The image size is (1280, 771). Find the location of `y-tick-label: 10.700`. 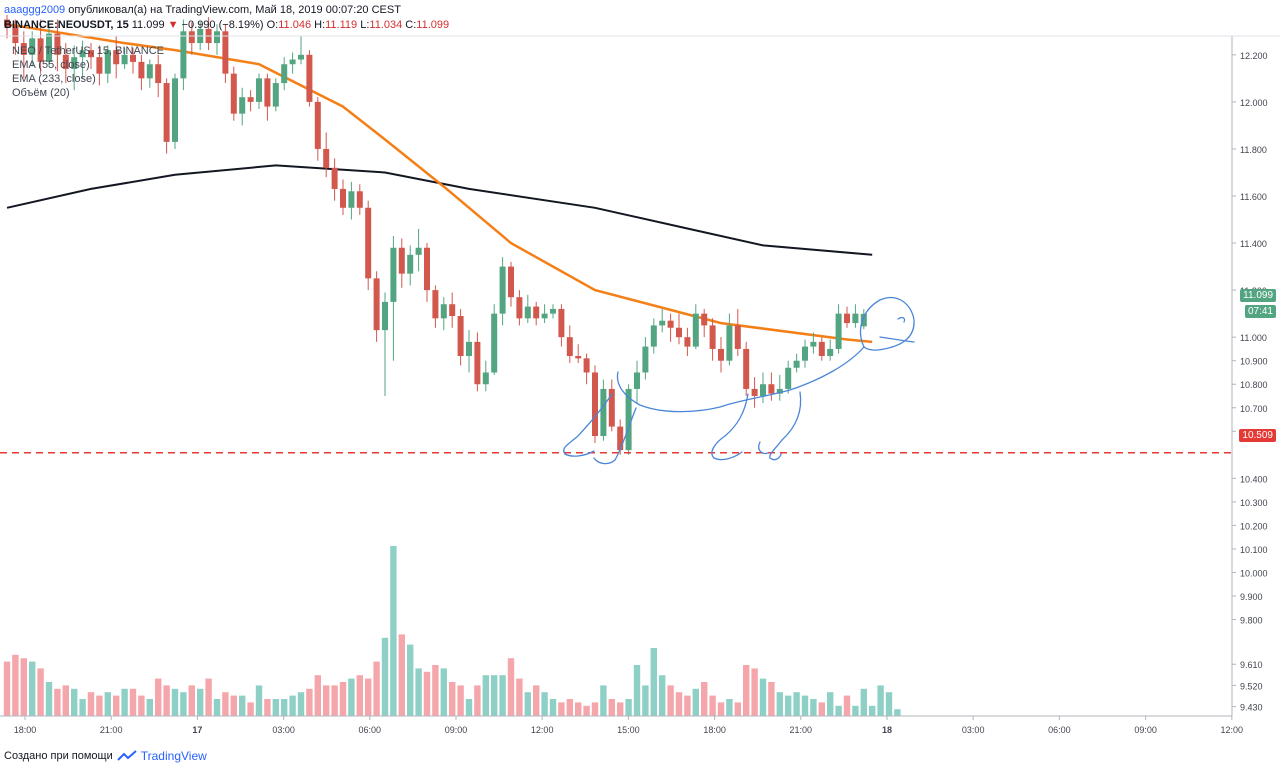

y-tick-label: 10.700 is located at coordinates (1254, 409).